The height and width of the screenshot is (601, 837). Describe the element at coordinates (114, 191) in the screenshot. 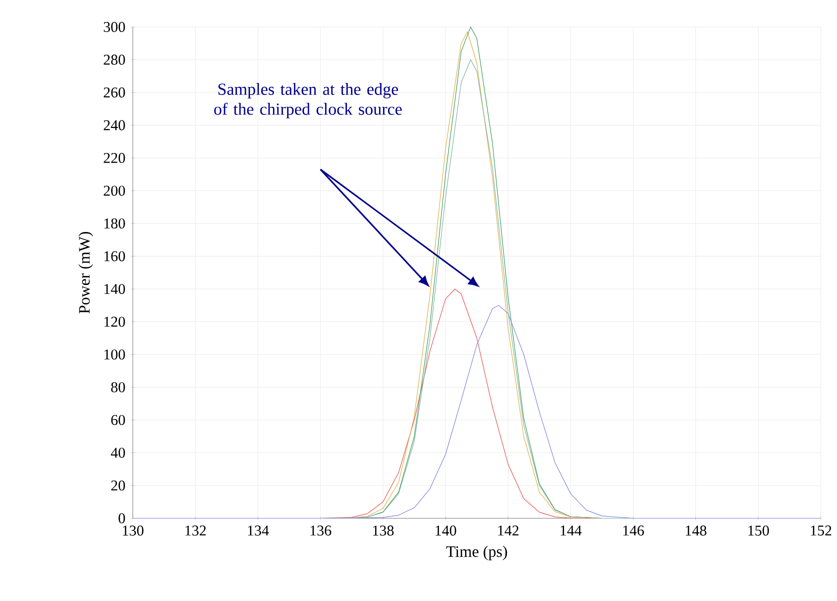

I see `y-tick-label: 200` at that location.